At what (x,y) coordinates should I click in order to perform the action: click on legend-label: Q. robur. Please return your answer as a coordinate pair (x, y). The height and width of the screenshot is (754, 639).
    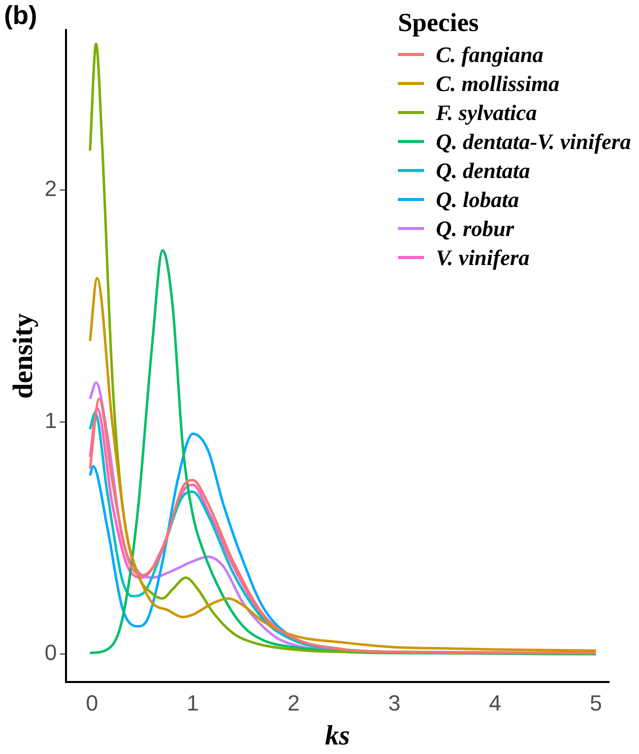
    Looking at the image, I should click on (475, 229).